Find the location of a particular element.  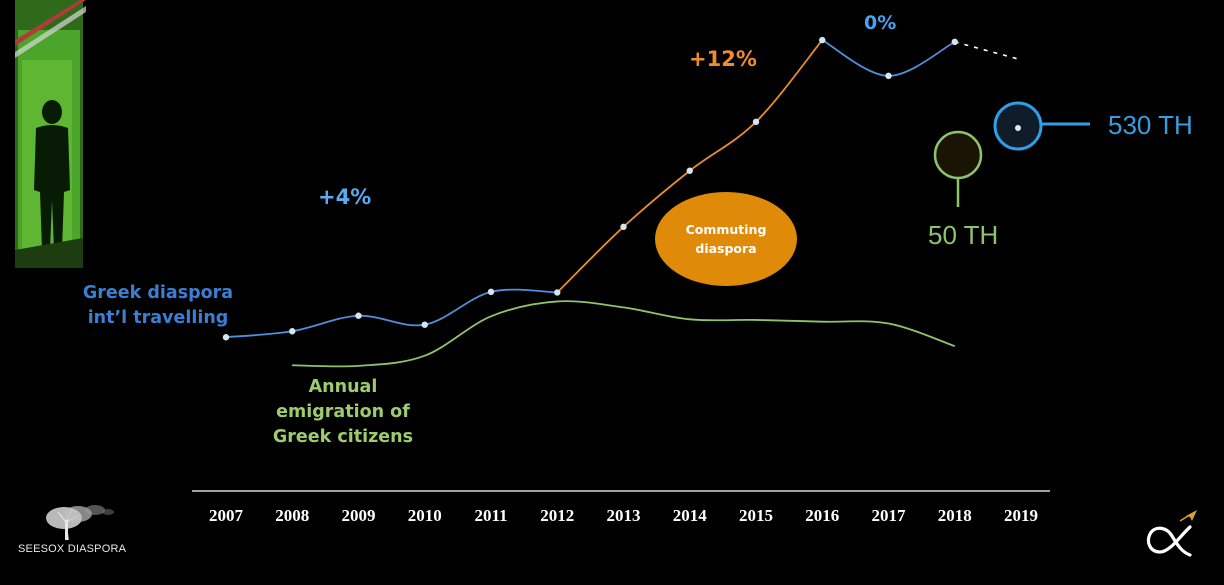

x-tick-label: 2012 is located at coordinates (557, 515).